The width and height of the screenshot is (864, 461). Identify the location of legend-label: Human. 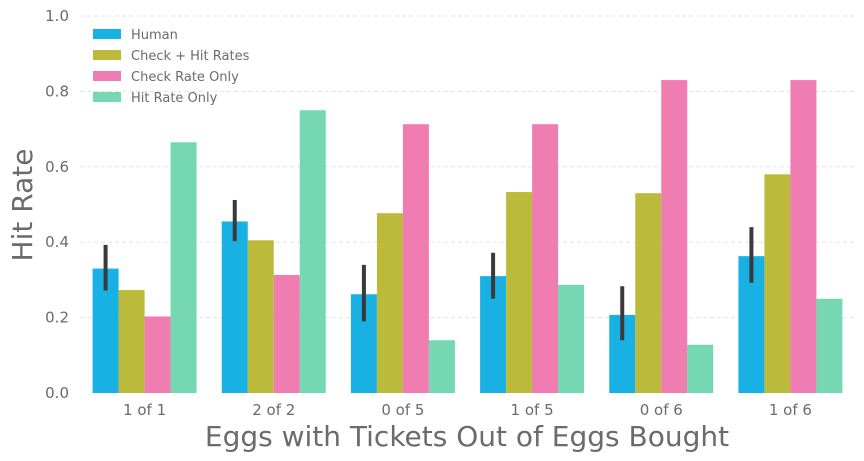
(154, 35).